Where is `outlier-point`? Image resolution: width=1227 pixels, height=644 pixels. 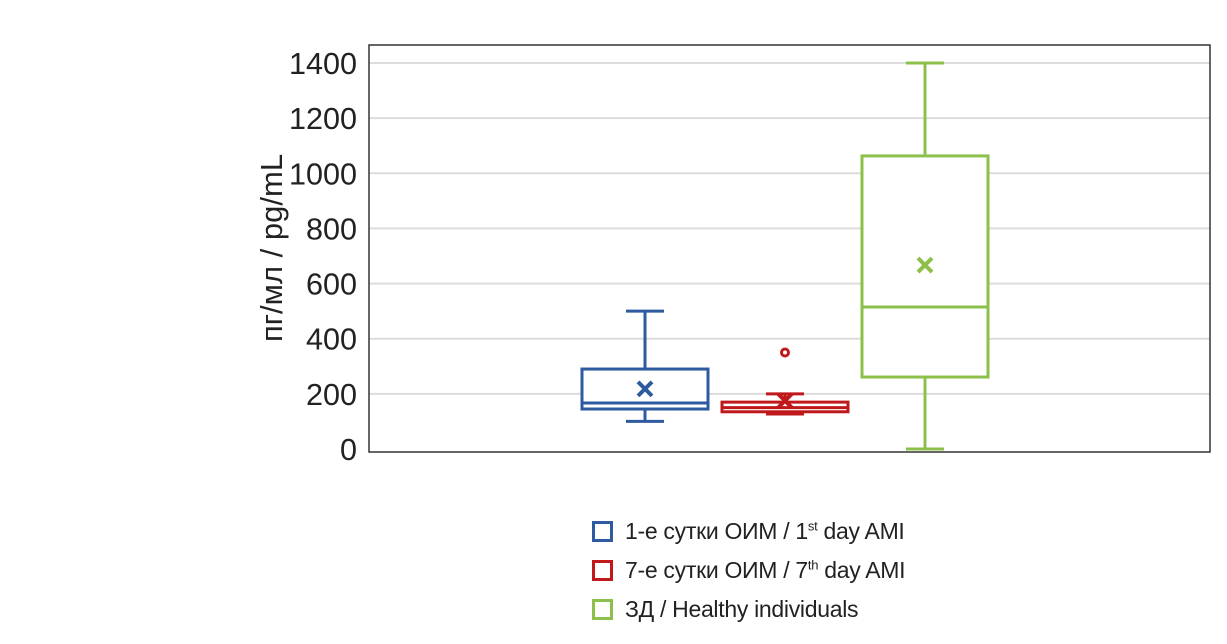
outlier-point is located at coordinates (785, 352).